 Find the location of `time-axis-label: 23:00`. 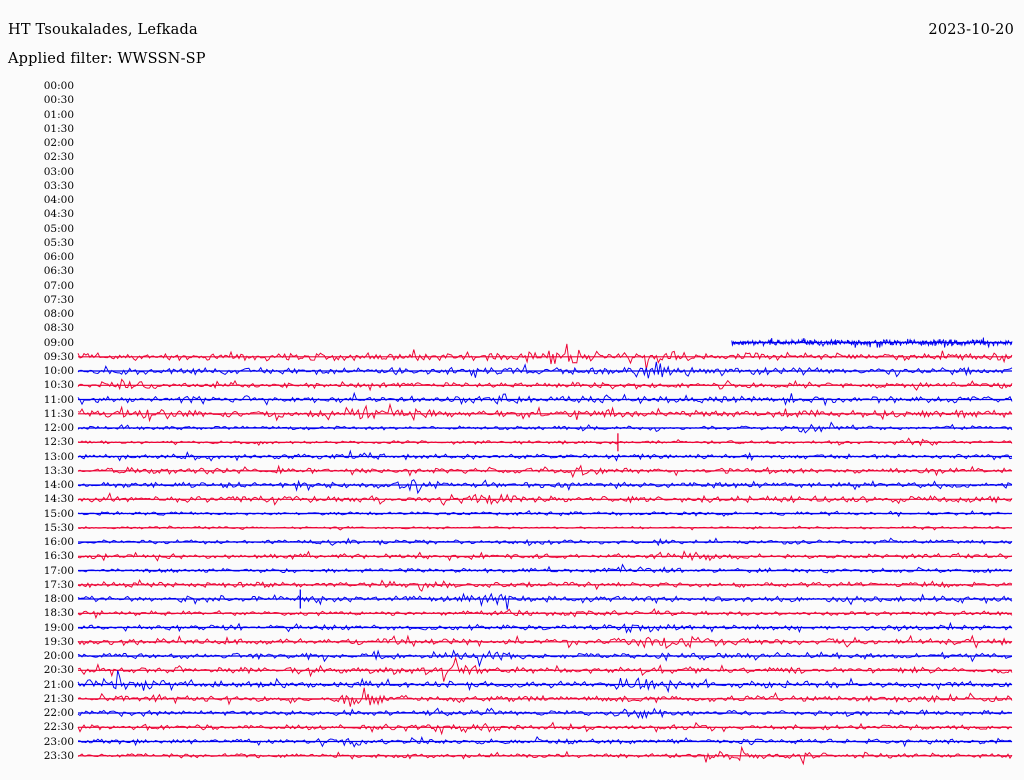

time-axis-label: 23:00 is located at coordinates (58, 741).